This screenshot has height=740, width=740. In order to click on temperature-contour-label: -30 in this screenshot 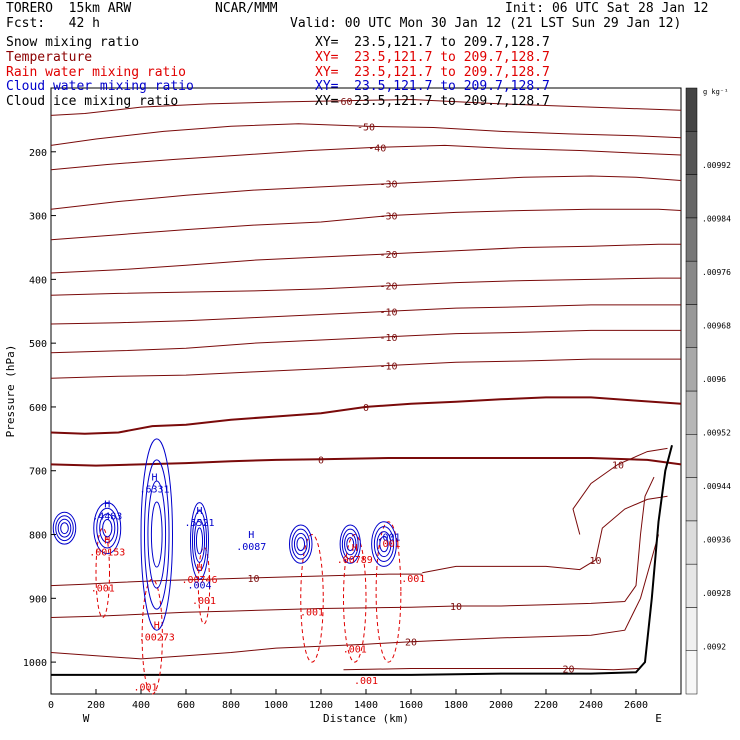, I will do `click(388, 217)`.